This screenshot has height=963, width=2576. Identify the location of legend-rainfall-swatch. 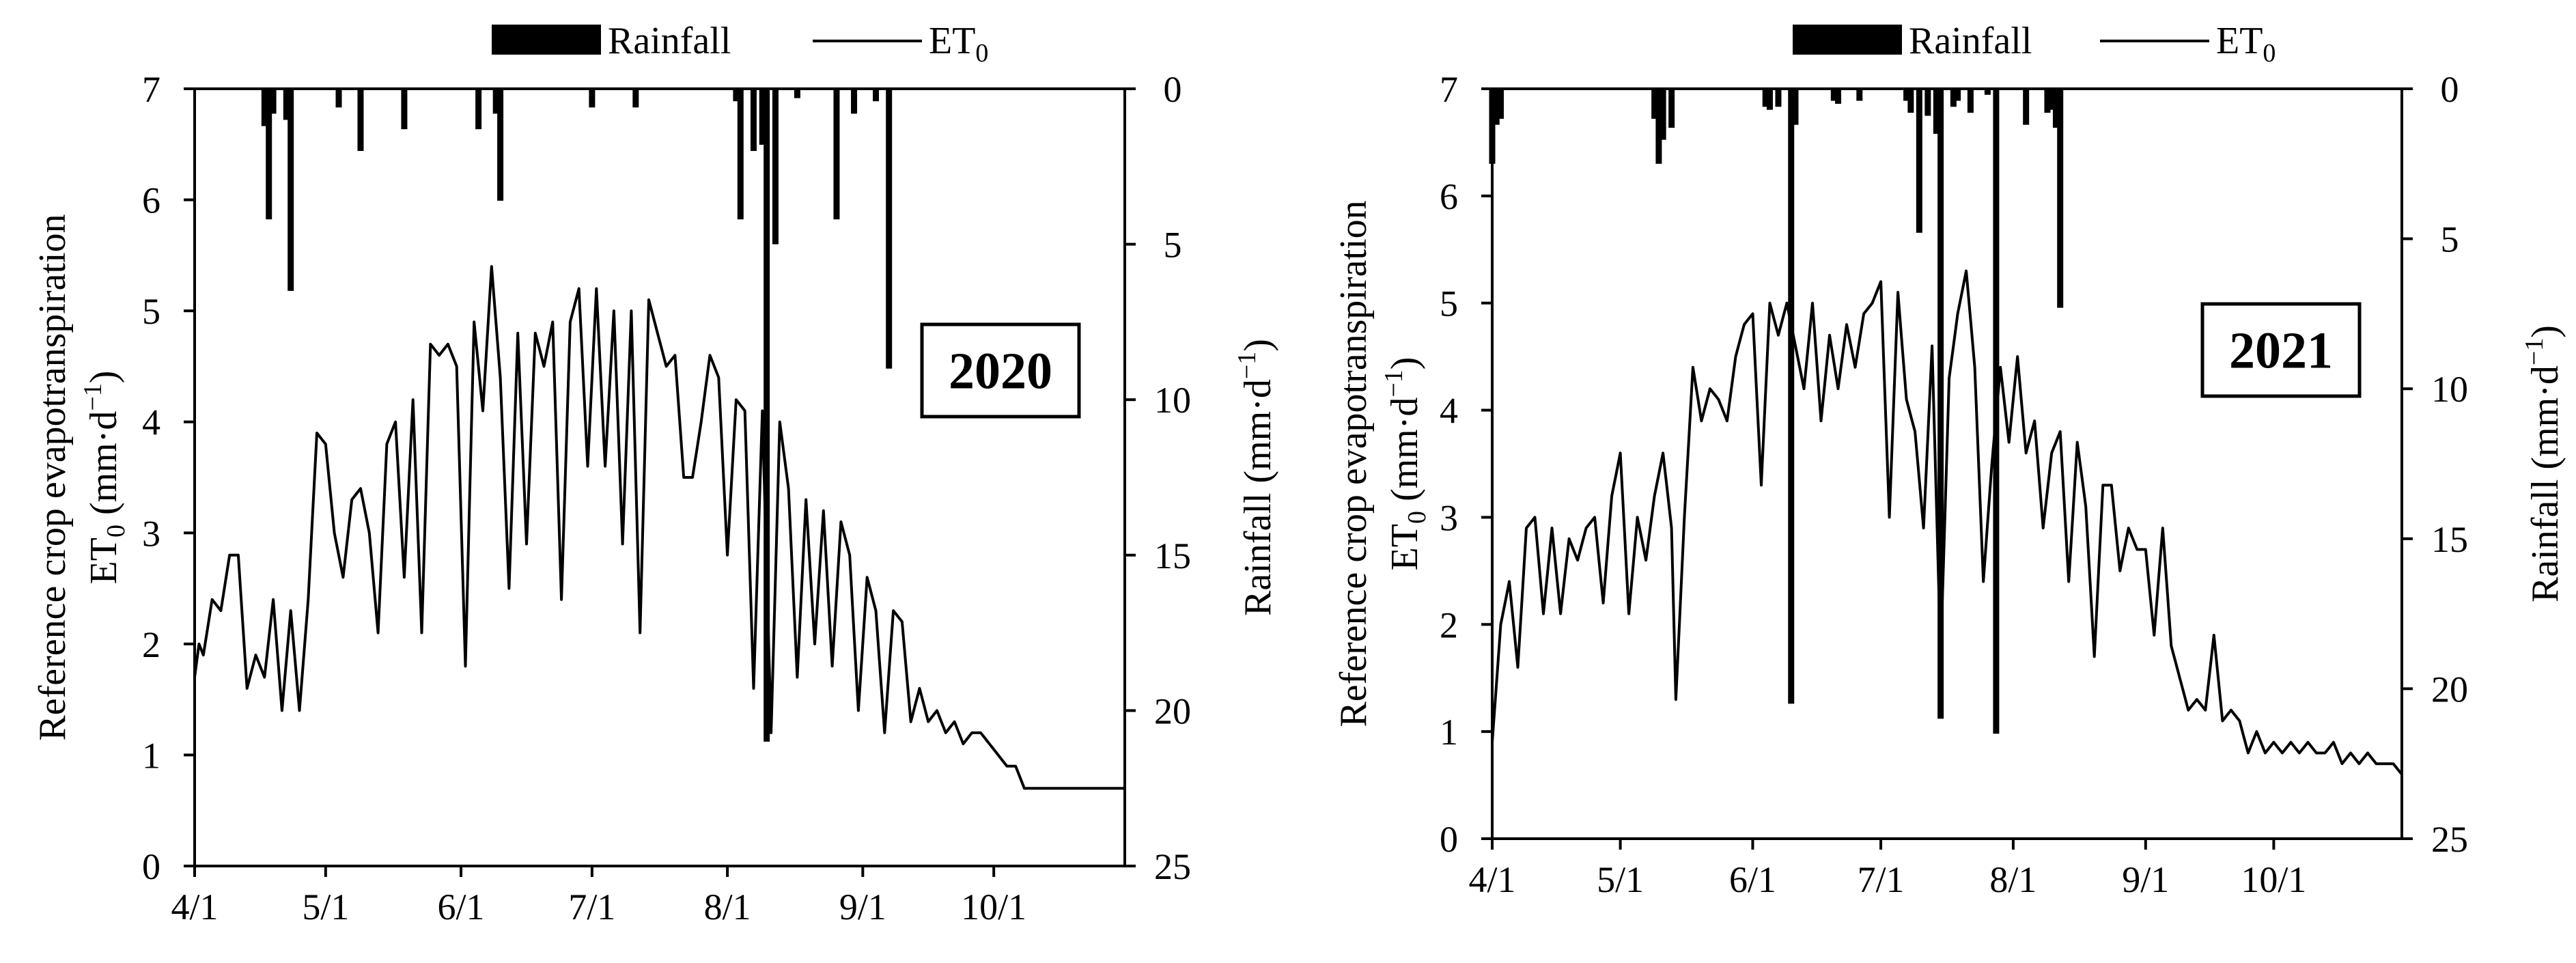
(1847, 40).